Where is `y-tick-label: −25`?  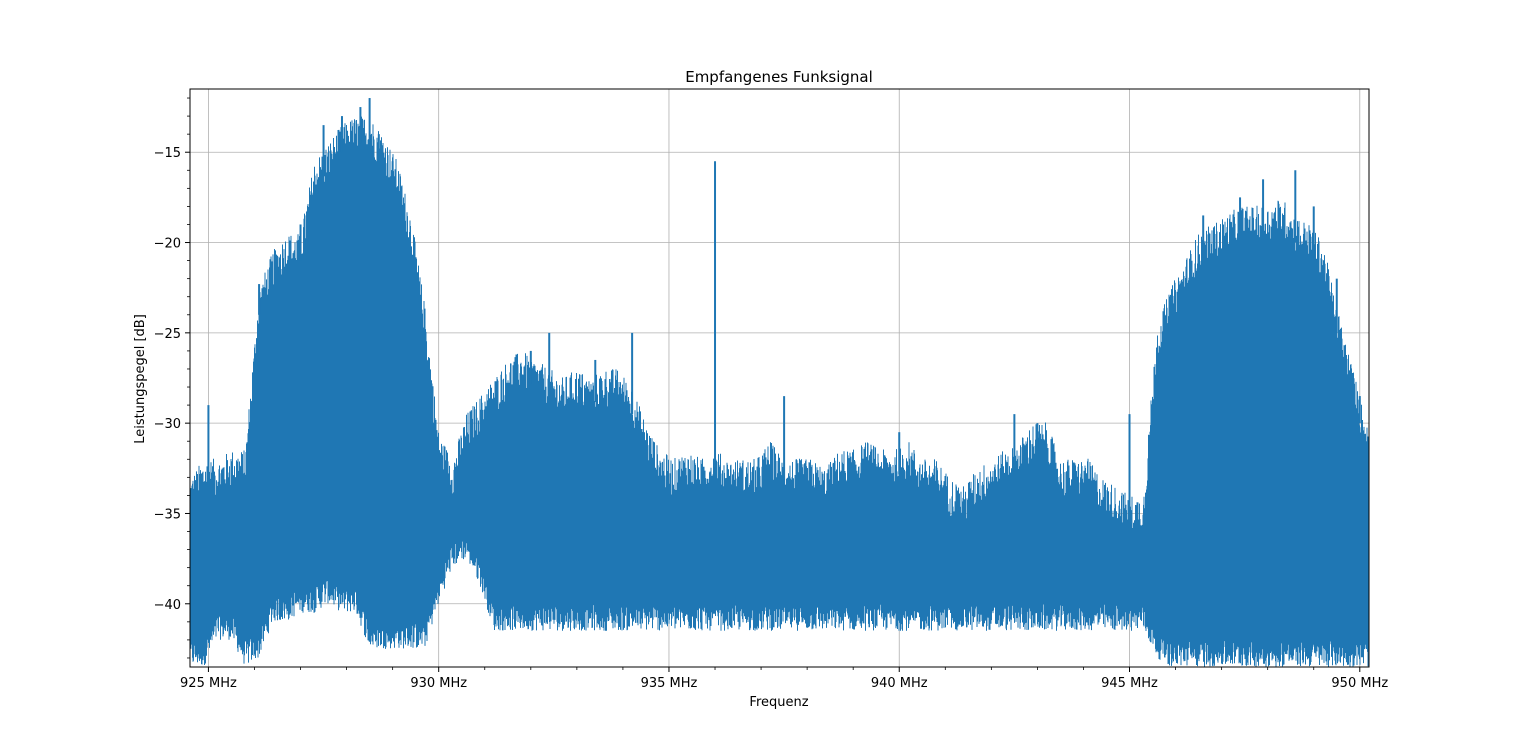
y-tick-label: −25 is located at coordinates (167, 334).